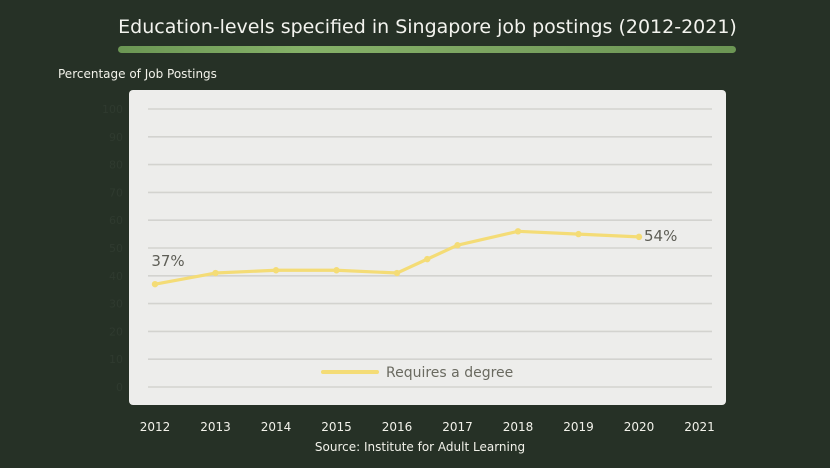 The height and width of the screenshot is (468, 830). What do you see at coordinates (116, 304) in the screenshot?
I see `y-tick-label: 30` at bounding box center [116, 304].